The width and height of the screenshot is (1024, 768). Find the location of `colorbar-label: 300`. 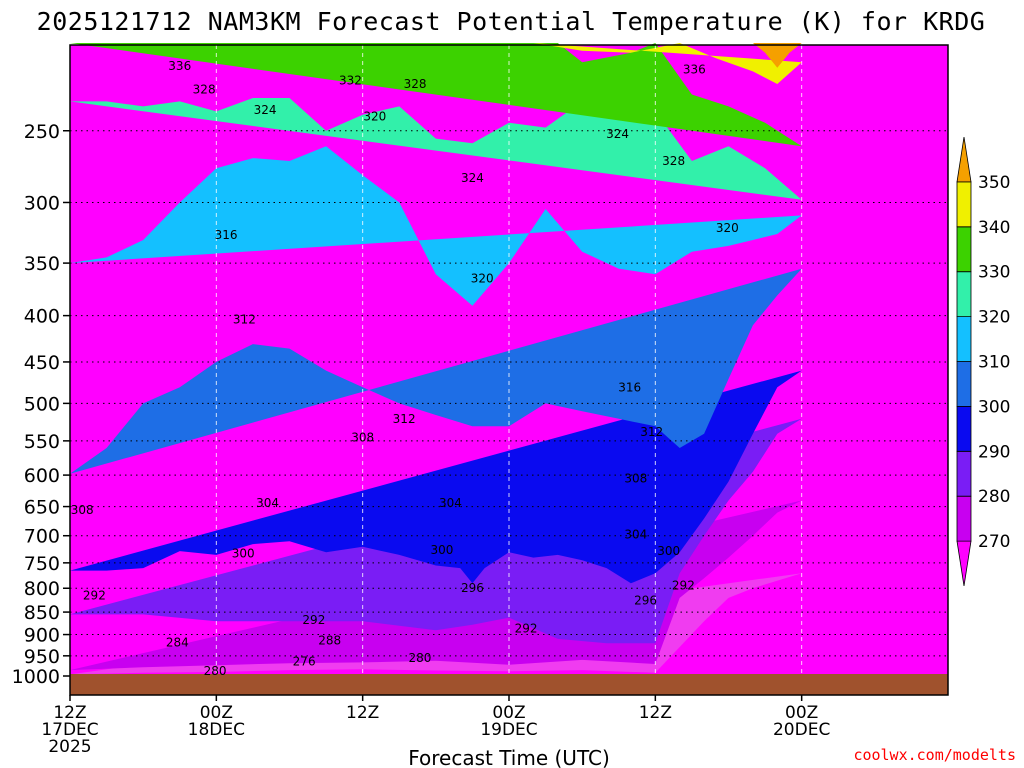

colorbar-label: 300 is located at coordinates (994, 407).